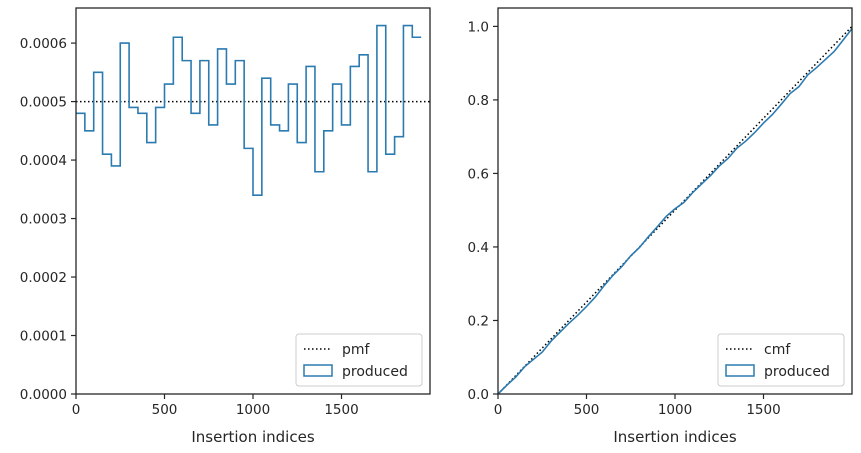  What do you see at coordinates (43, 161) in the screenshot?
I see `pmf-y-tick-label: 0.0004` at bounding box center [43, 161].